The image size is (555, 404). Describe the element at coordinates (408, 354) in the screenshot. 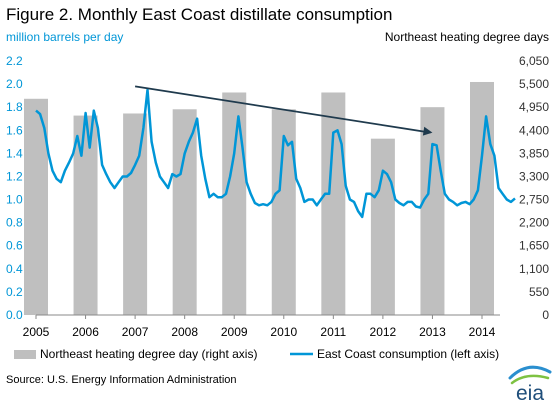

I see `legend-label-line: East Coast consumption (left axis)` at that location.